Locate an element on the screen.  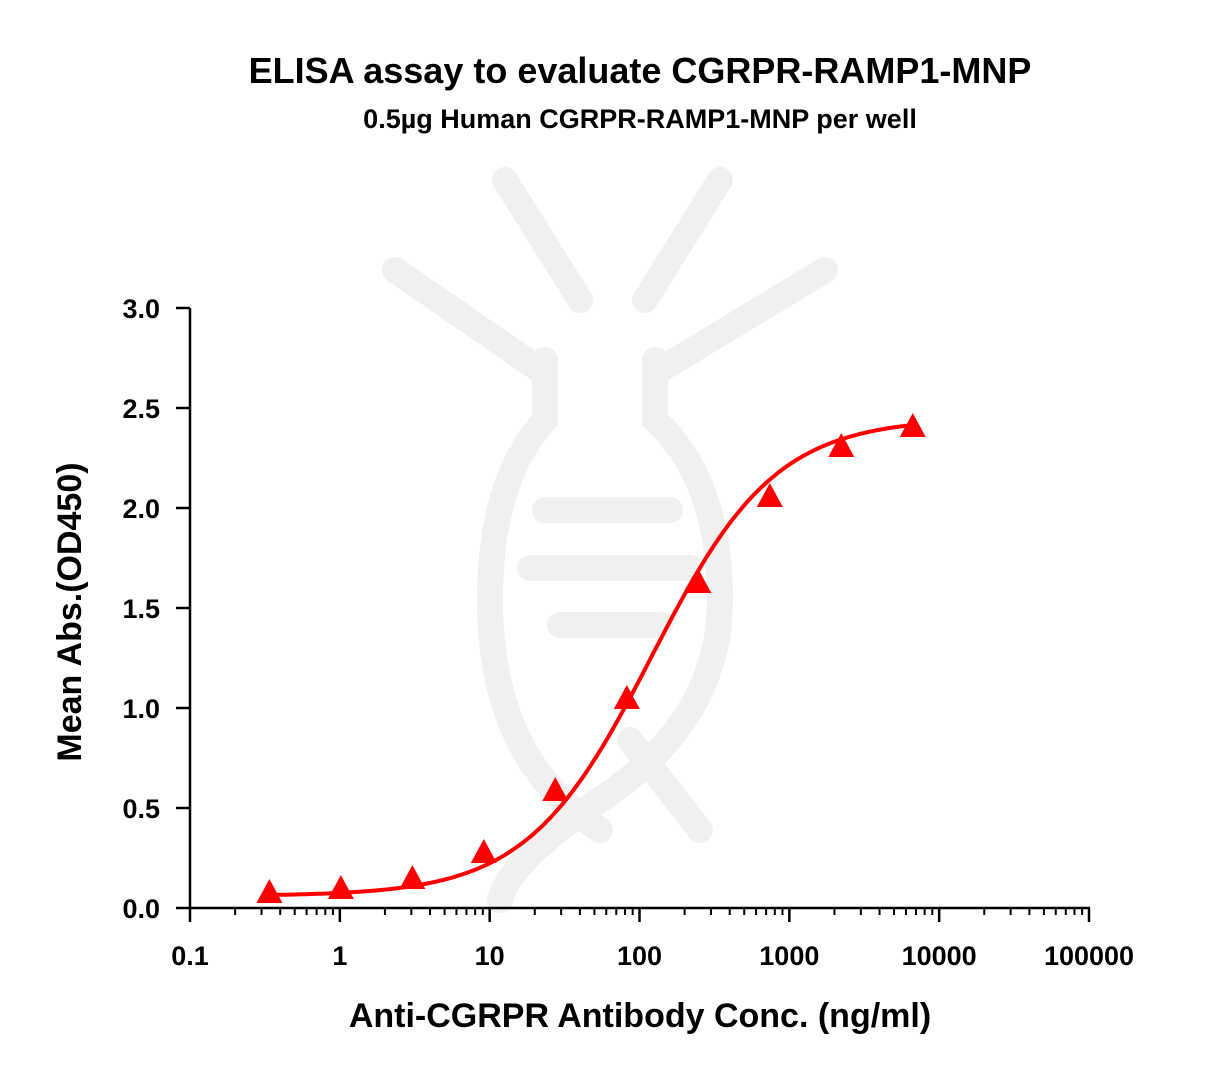
x-tick-label: 1 is located at coordinates (339, 956).